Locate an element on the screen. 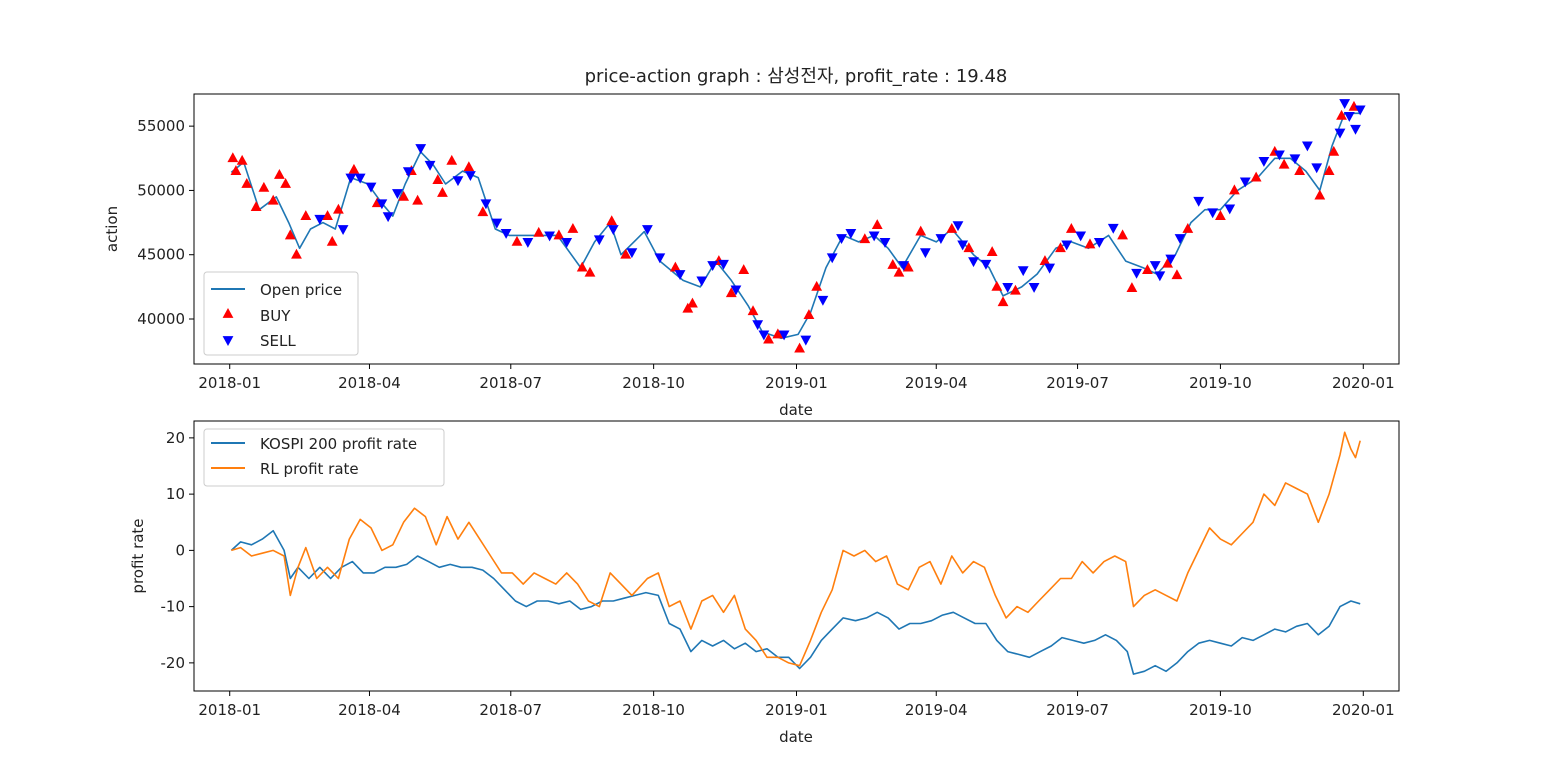 This screenshot has width=1555, height=777. price-action-y-tick-label: 50000 is located at coordinates (161, 190).